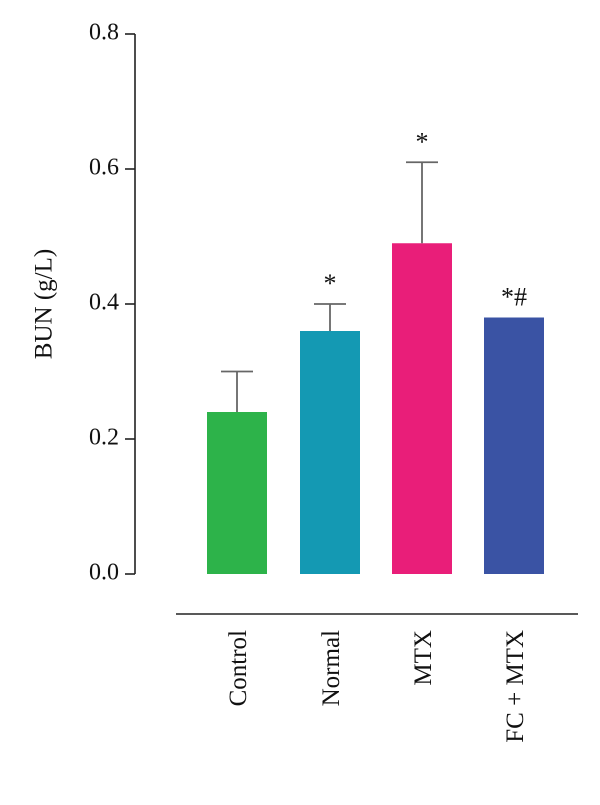 This screenshot has height=805, width=600. I want to click on y-axis-ticks: 0.0 0.2 0.4 0.6 0.8, so click(112, 303).